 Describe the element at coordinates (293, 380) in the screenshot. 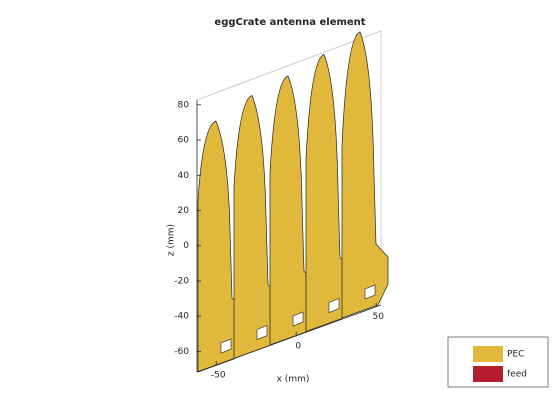

I see `x-axis-label: x (mm)` at that location.